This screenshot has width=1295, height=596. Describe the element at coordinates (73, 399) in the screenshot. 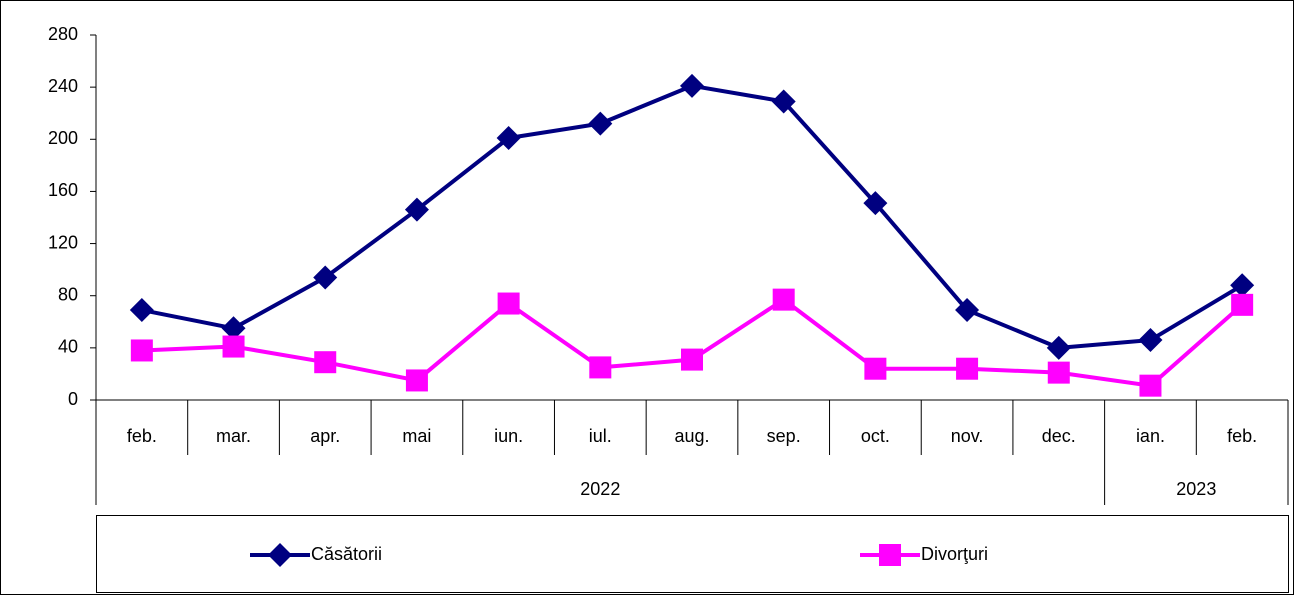

I see `y-tick-label: 0` at that location.